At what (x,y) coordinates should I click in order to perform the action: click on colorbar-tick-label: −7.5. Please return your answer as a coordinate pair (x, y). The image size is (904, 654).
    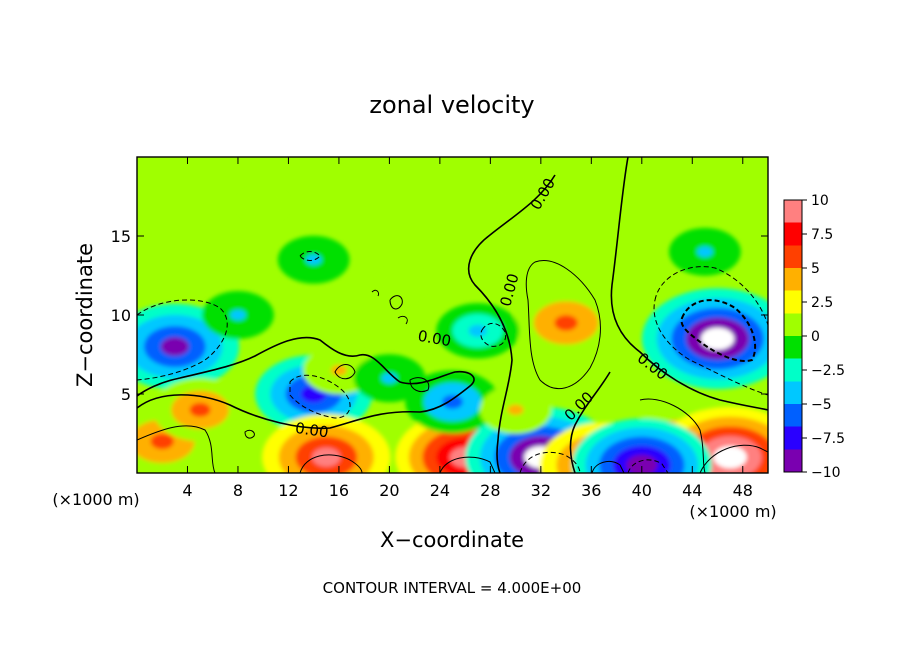
    Looking at the image, I should click on (828, 439).